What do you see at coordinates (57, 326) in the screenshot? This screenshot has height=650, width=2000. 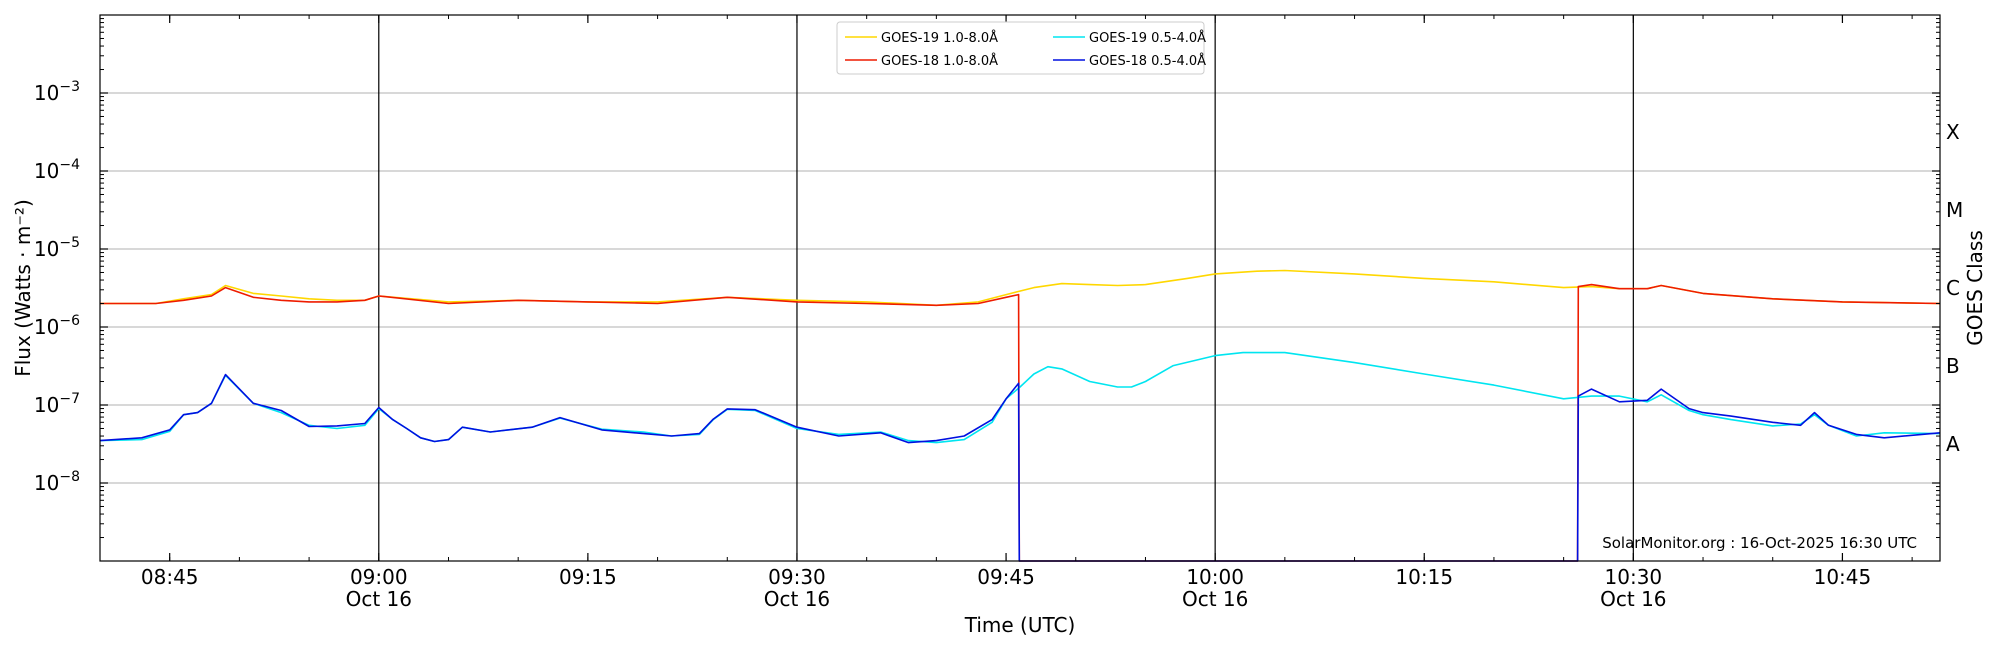 I see `y-tick-label: 10⁻⁶` at bounding box center [57, 326].